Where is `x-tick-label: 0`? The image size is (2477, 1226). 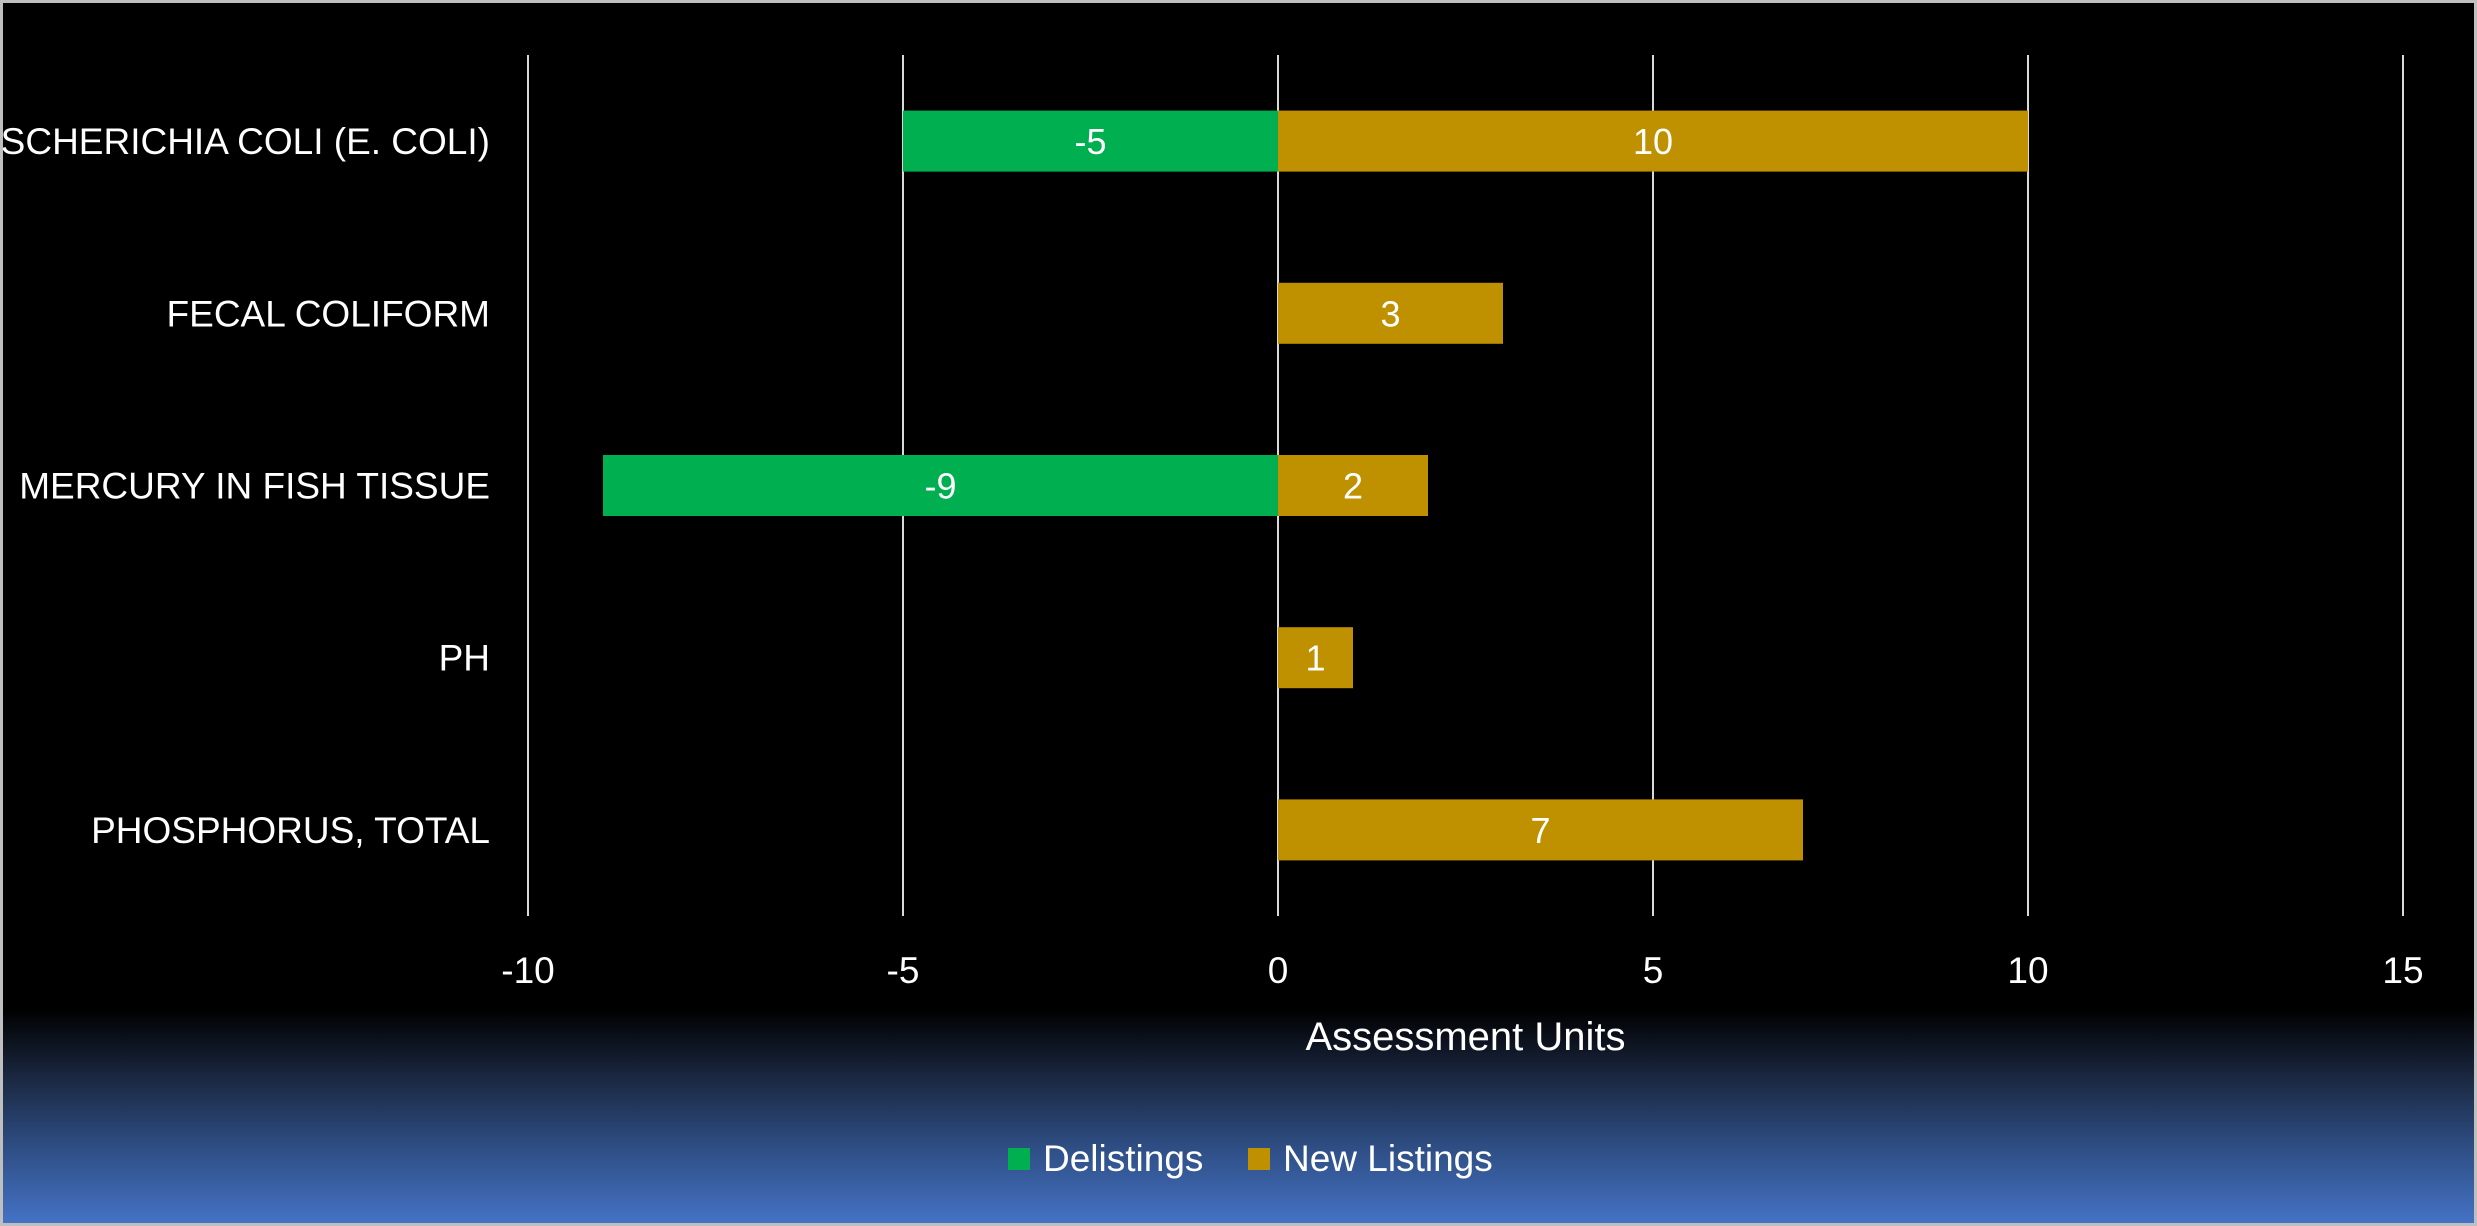 x-tick-label: 0 is located at coordinates (1278, 970).